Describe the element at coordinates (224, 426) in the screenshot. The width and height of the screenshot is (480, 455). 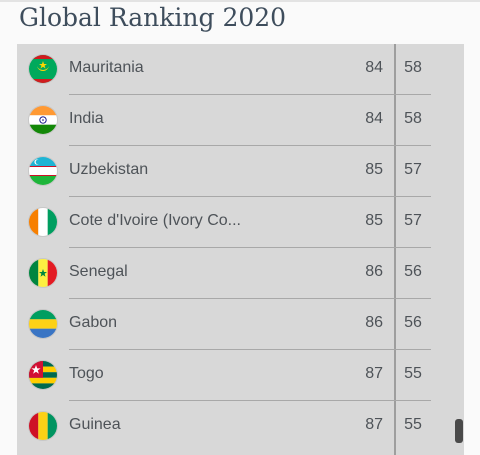
I see `list-item: Guinea 87 55` at that location.